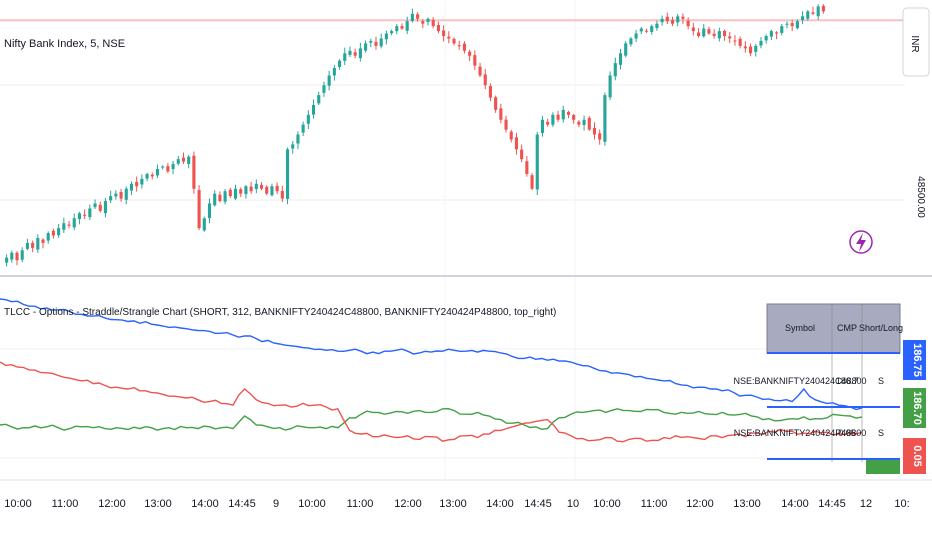  I want to click on header-symbol: Symbol, so click(800, 328).